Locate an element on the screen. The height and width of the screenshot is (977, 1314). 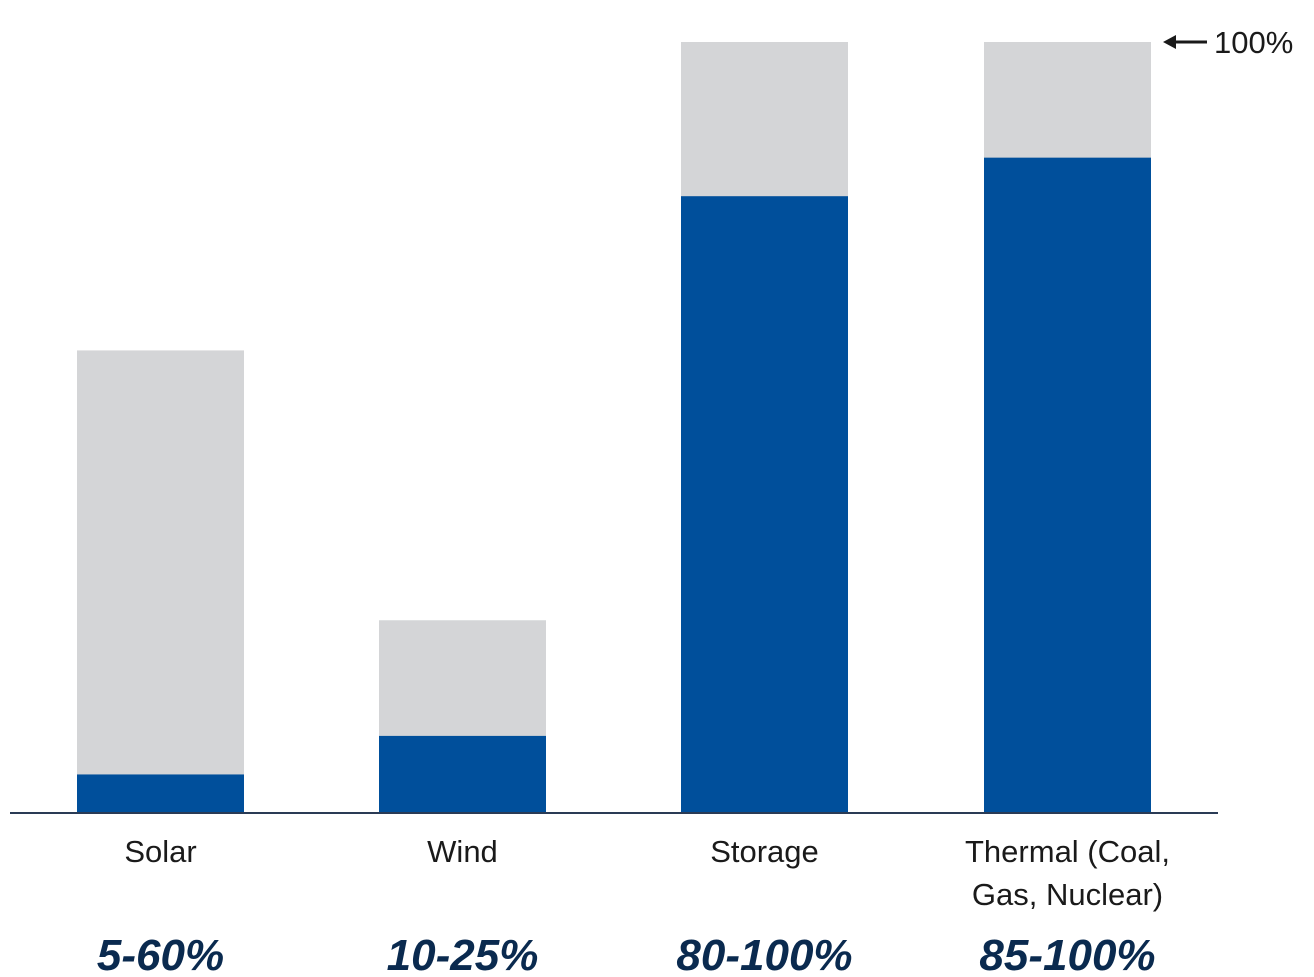
range-label-storage: 80-100% is located at coordinates (764, 954).